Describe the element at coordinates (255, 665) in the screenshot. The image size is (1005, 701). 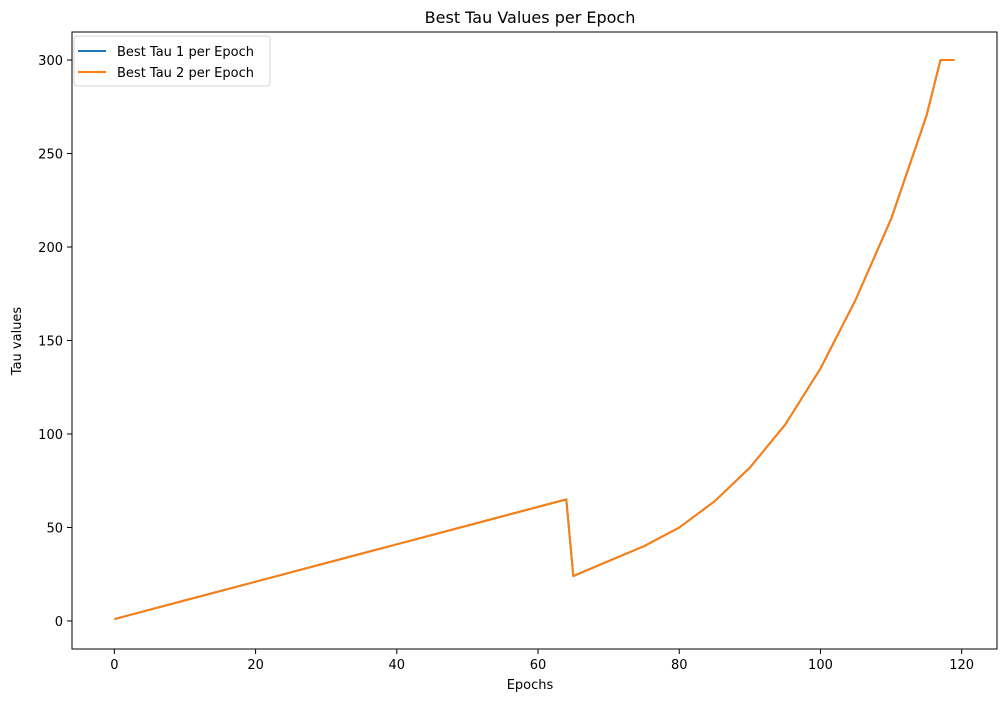
I see `x-tick-label: 20` at that location.